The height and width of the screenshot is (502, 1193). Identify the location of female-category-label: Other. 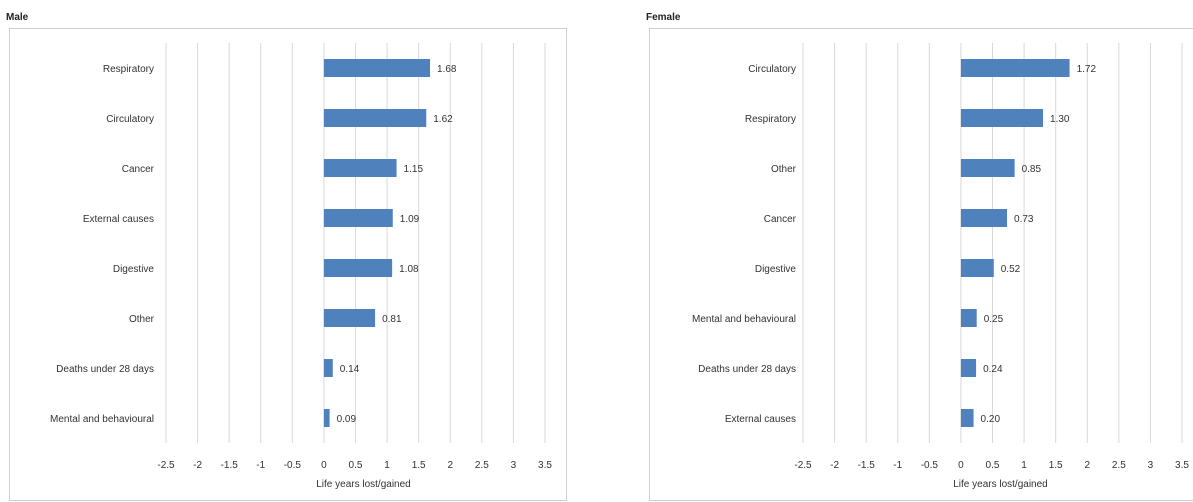
(784, 169).